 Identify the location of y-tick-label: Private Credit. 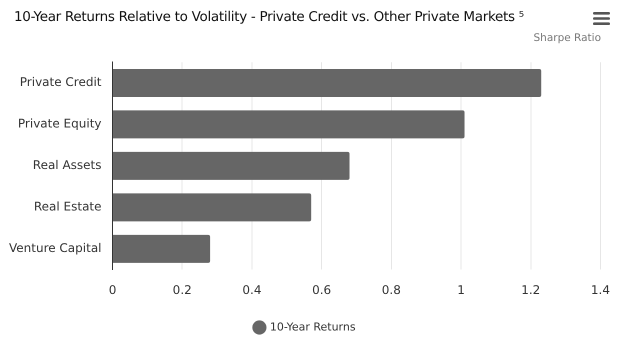
(61, 82).